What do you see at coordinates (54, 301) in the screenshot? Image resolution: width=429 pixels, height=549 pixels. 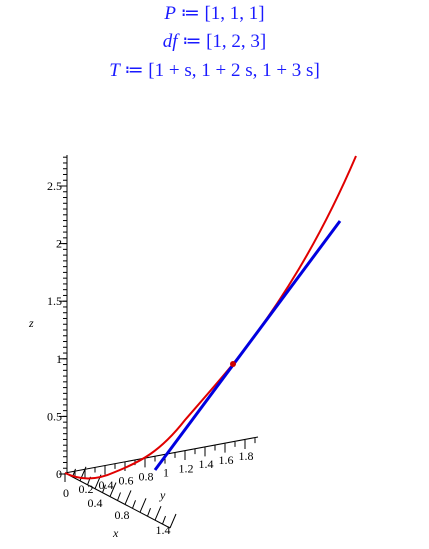 I see `z-tick-label: 1.5` at bounding box center [54, 301].